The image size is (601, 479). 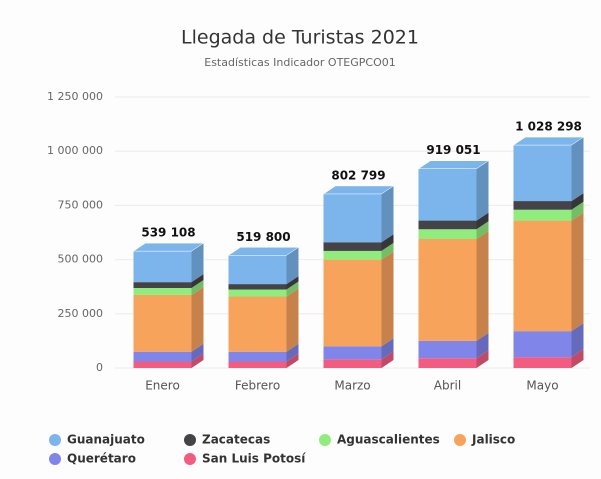 What do you see at coordinates (263, 237) in the screenshot?
I see `data-label: 519 800` at bounding box center [263, 237].